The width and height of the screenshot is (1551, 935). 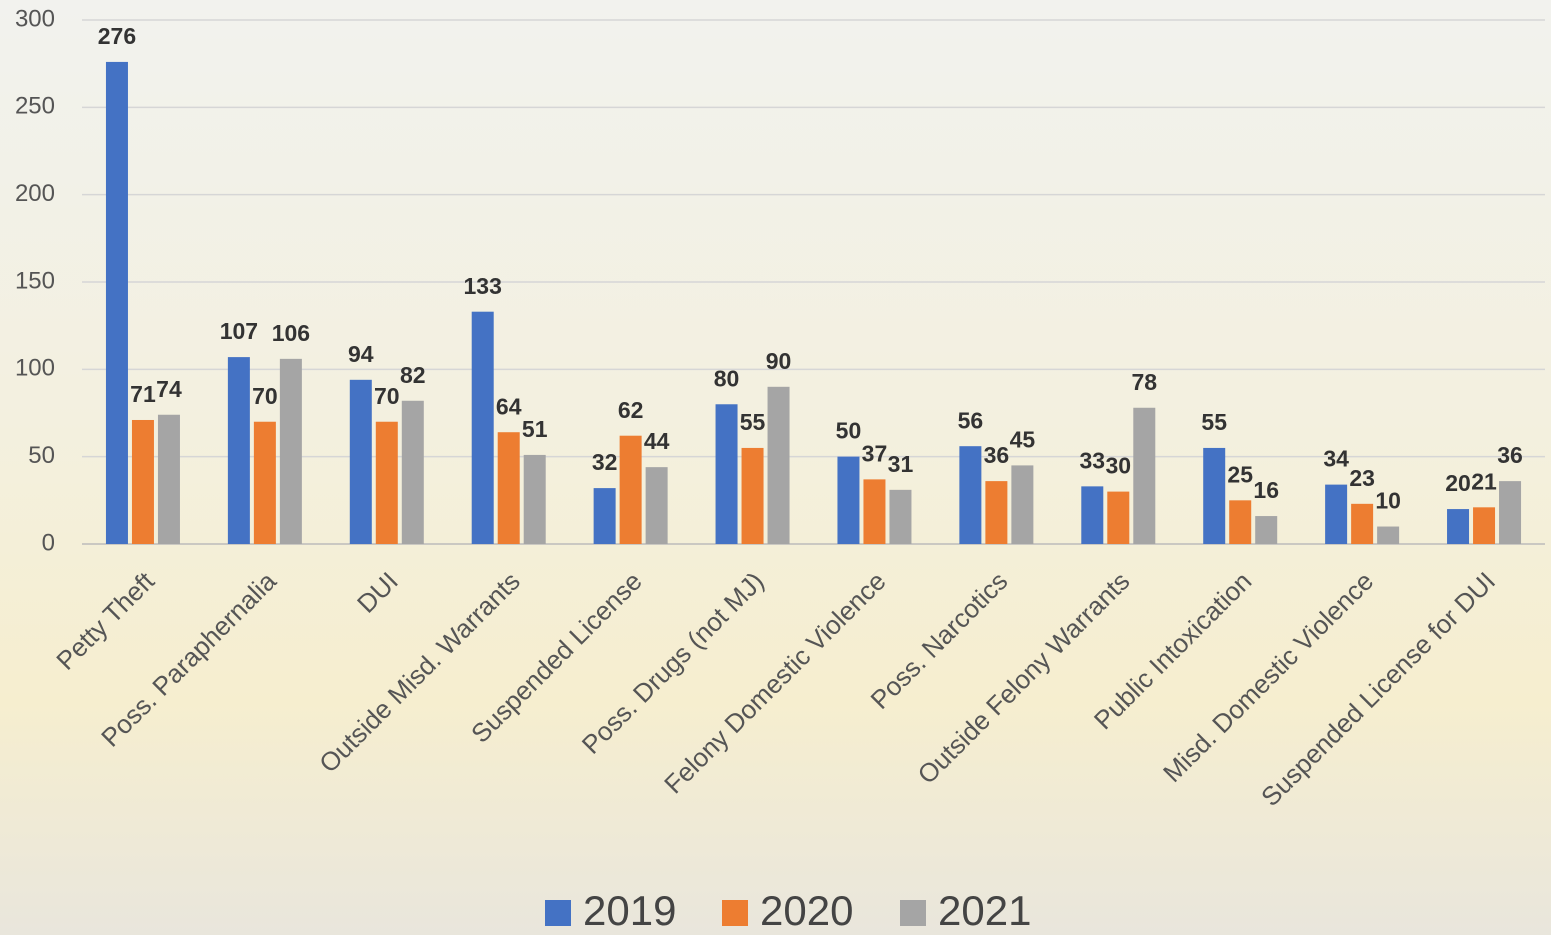 I want to click on data-label: 90, so click(x=779, y=361).